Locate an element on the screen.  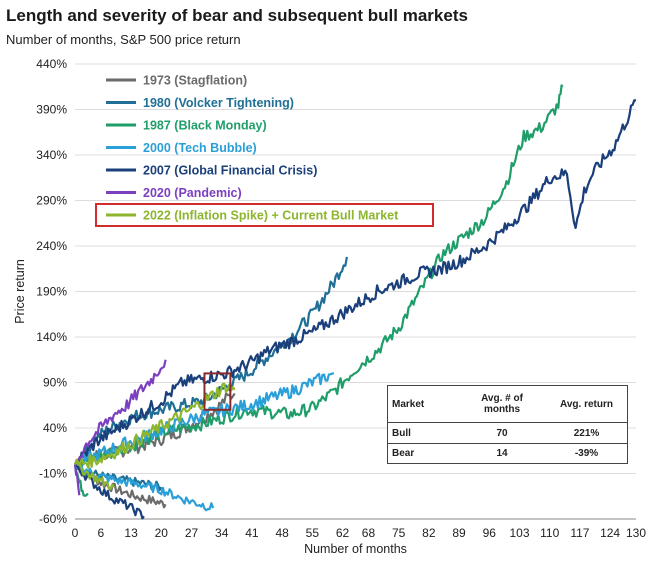
x-tick-label: 41 is located at coordinates (252, 533).